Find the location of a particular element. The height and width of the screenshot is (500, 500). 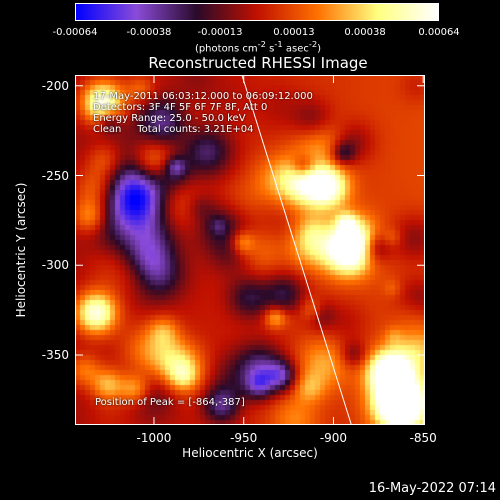

colorbar-tick-label: -0.00064 is located at coordinates (75, 32).